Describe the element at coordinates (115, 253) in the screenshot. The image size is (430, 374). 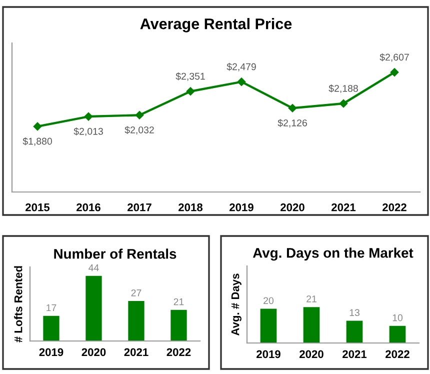
I see `chart-title: Number of Rentals` at that location.